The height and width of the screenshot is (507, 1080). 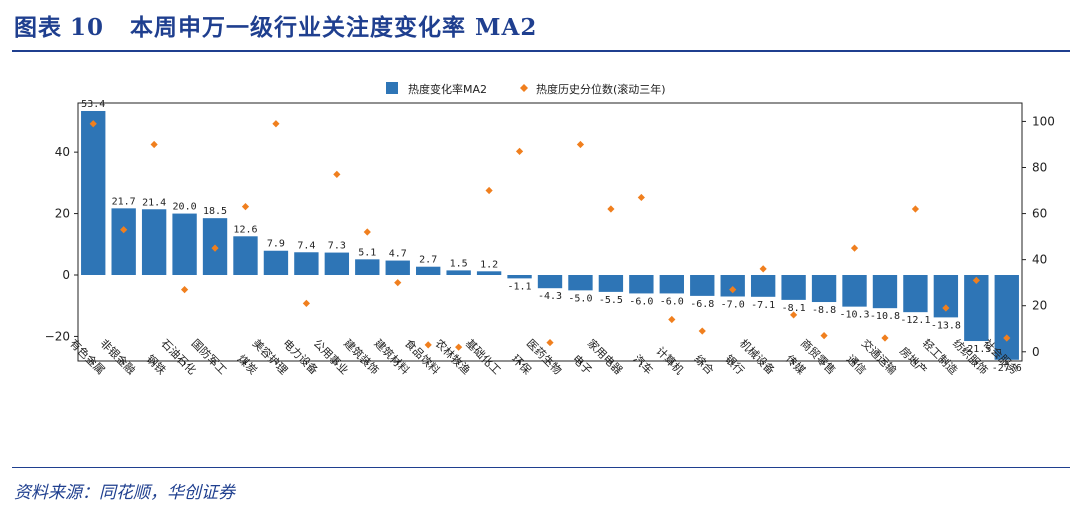 What do you see at coordinates (276, 124) in the screenshot?
I see `percentile-point-美容护理` at bounding box center [276, 124].